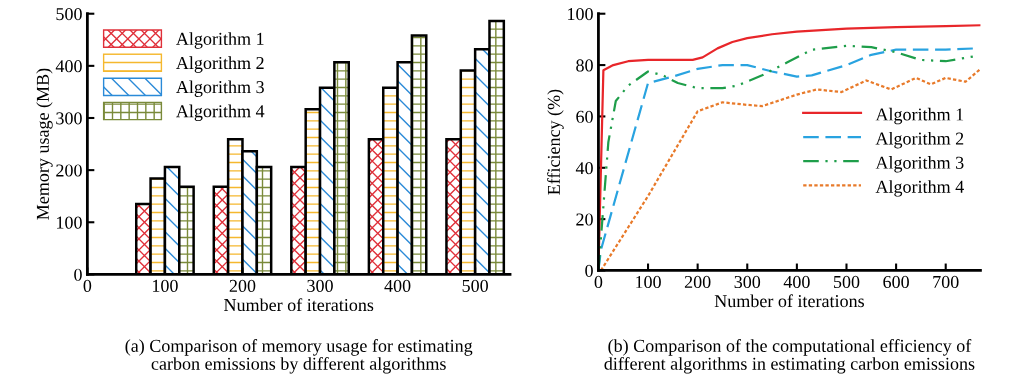 This screenshot has height=392, width=1016. I want to click on y-tick-label: 0, so click(589, 270).